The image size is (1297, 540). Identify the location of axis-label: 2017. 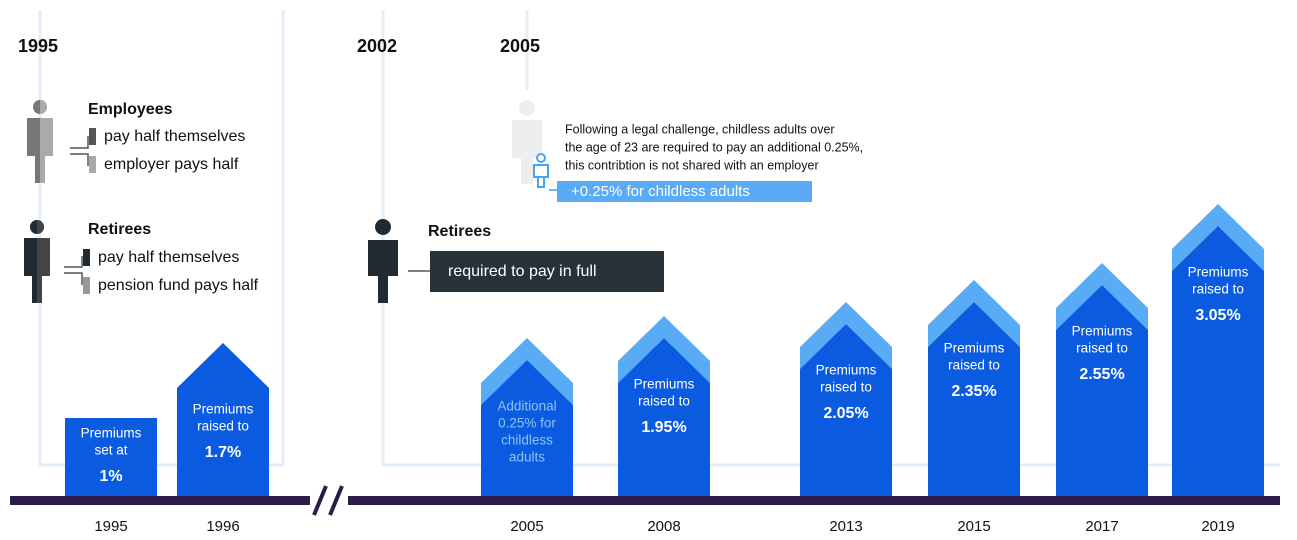
(1101, 526).